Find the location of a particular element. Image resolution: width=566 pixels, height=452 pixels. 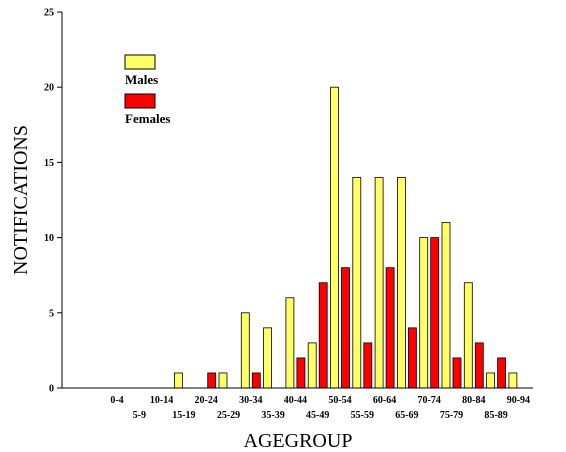

y-tick-label: 15 is located at coordinates (49, 163).